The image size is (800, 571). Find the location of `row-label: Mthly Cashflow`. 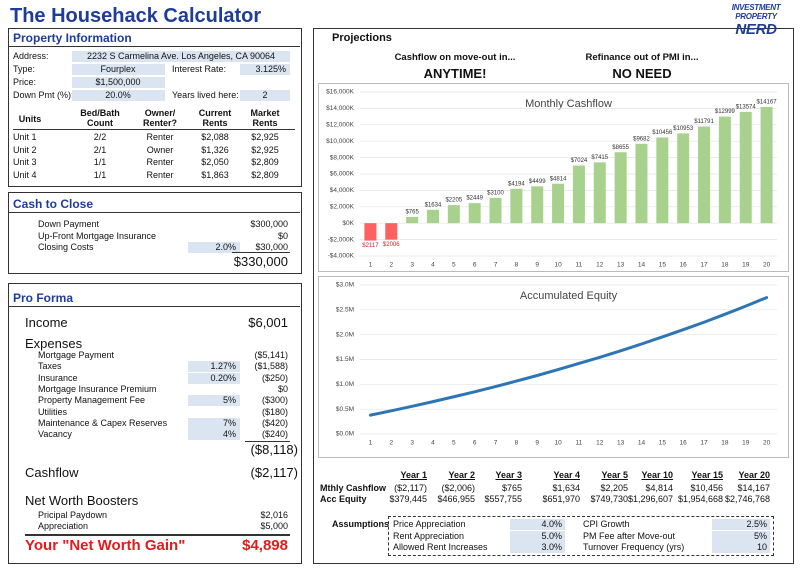

row-label: Mthly Cashflow is located at coordinates (353, 488).